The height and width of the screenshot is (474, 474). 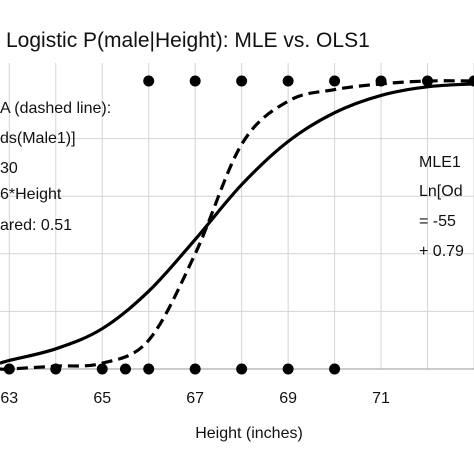 What do you see at coordinates (9, 168) in the screenshot?
I see `ols-annotation-line-3: 30` at bounding box center [9, 168].